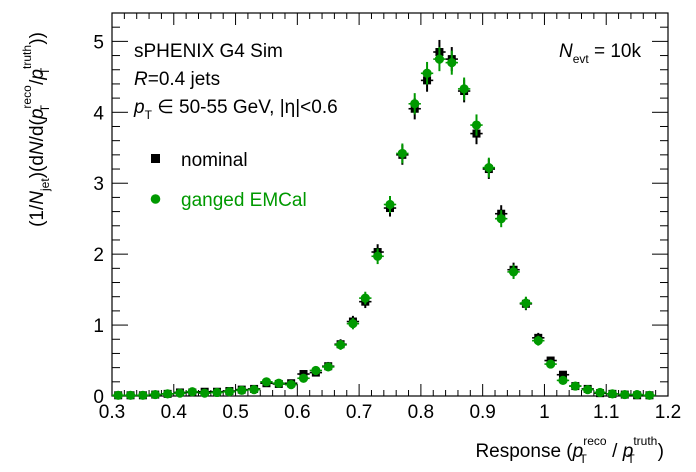 The height and width of the screenshot is (472, 696). I want to click on y-axis-title: (1/Njet)(dN/d(preco T/ptruthT)), so click(36, 129).